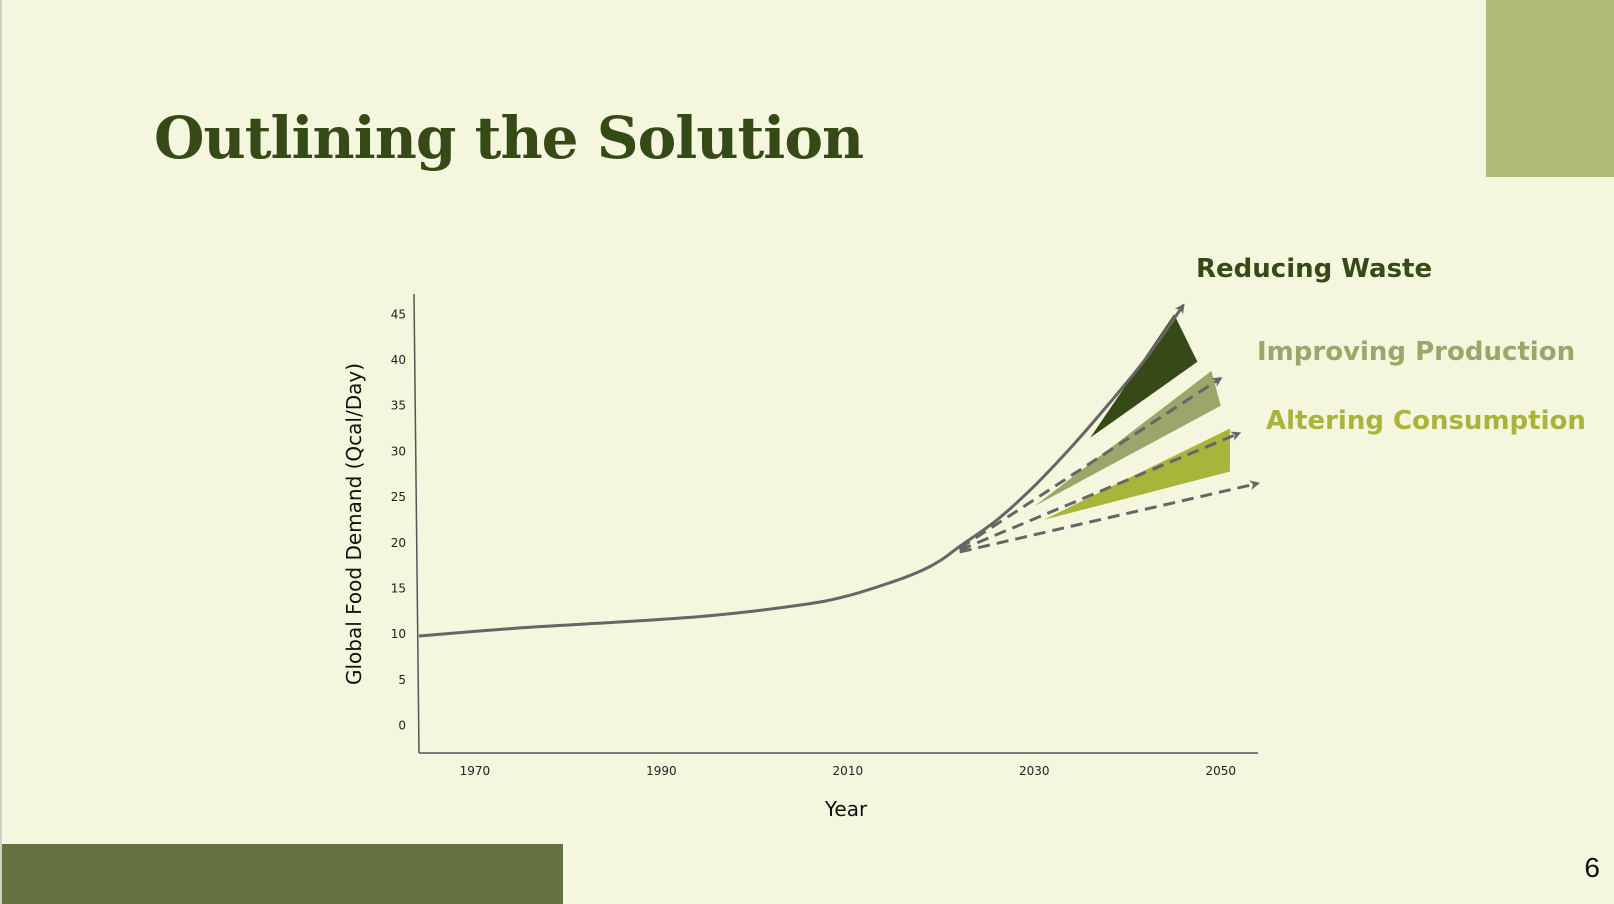  I want to click on y-tick-label: 35, so click(398, 406).